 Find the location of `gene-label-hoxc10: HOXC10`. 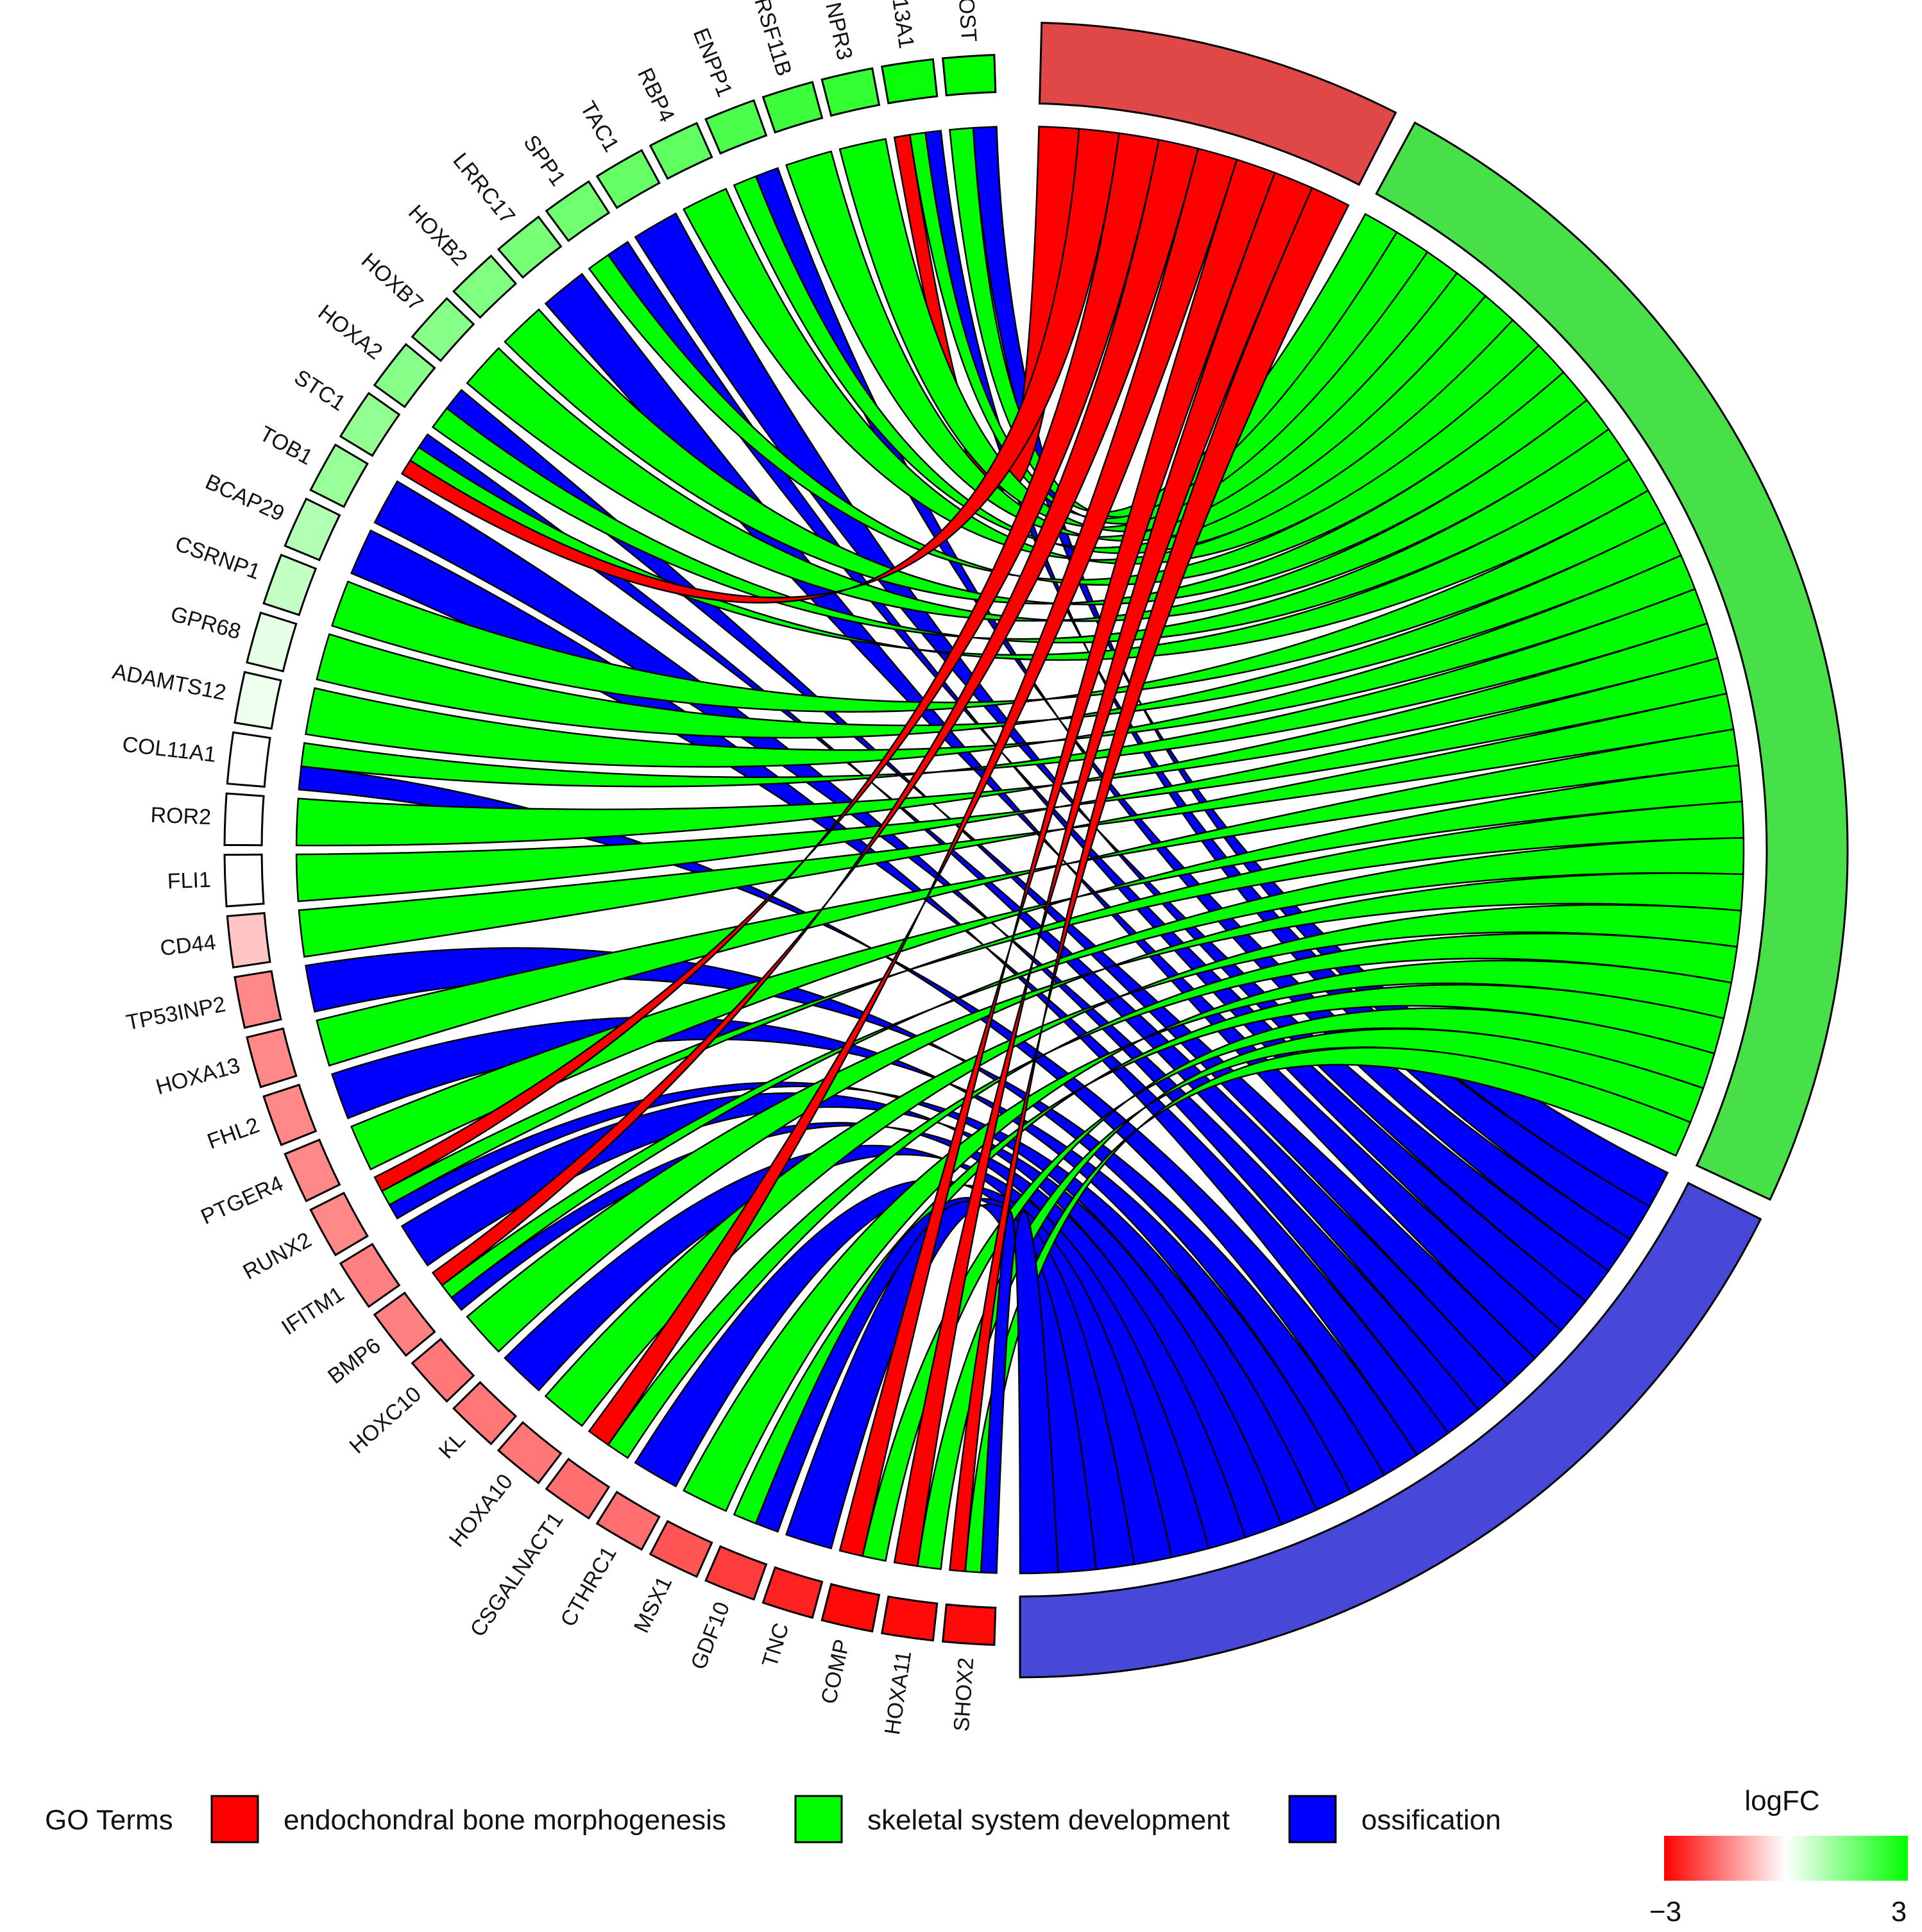

gene-label-hoxc10: HOXC10 is located at coordinates (386, 1420).